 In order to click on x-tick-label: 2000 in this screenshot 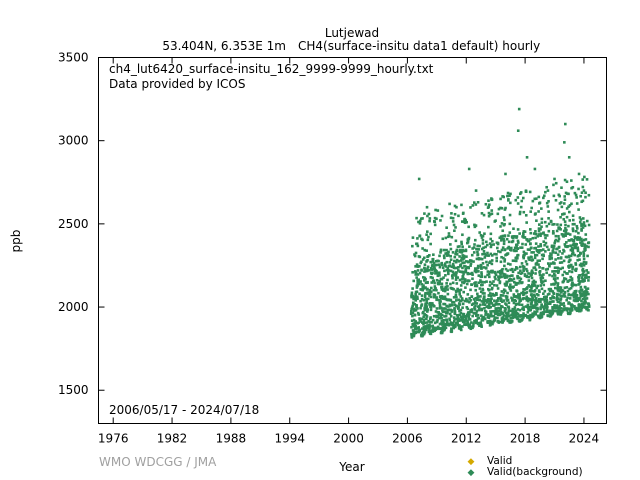, I will do `click(348, 439)`.